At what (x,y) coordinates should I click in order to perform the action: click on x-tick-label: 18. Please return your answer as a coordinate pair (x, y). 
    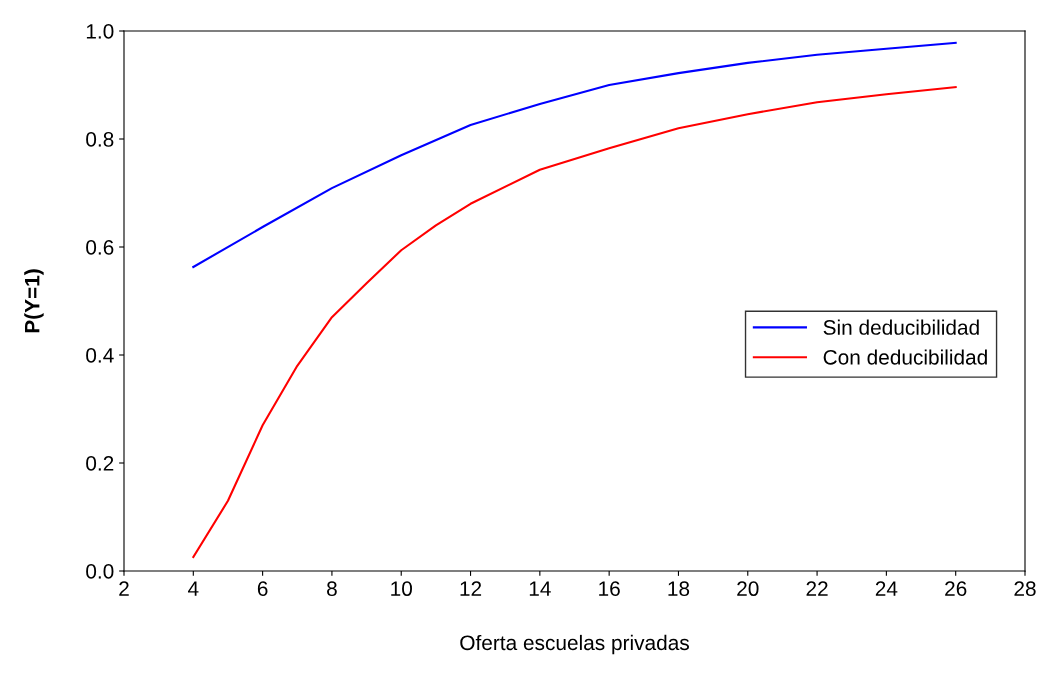
    Looking at the image, I should click on (679, 589).